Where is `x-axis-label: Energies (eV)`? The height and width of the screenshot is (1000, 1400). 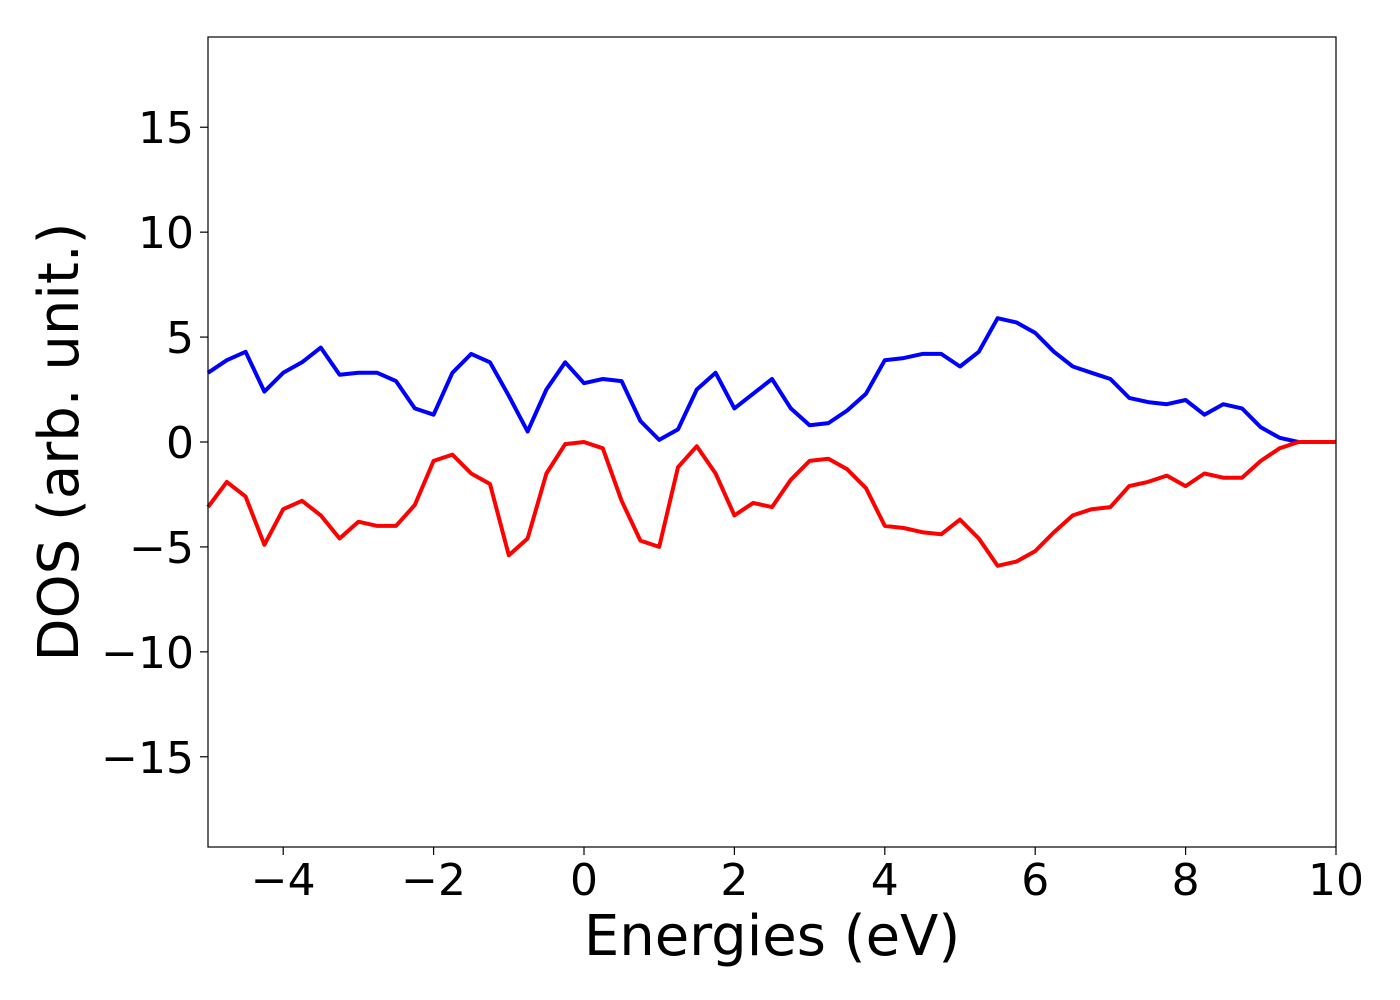
x-axis-label: Energies (eV) is located at coordinates (772, 936).